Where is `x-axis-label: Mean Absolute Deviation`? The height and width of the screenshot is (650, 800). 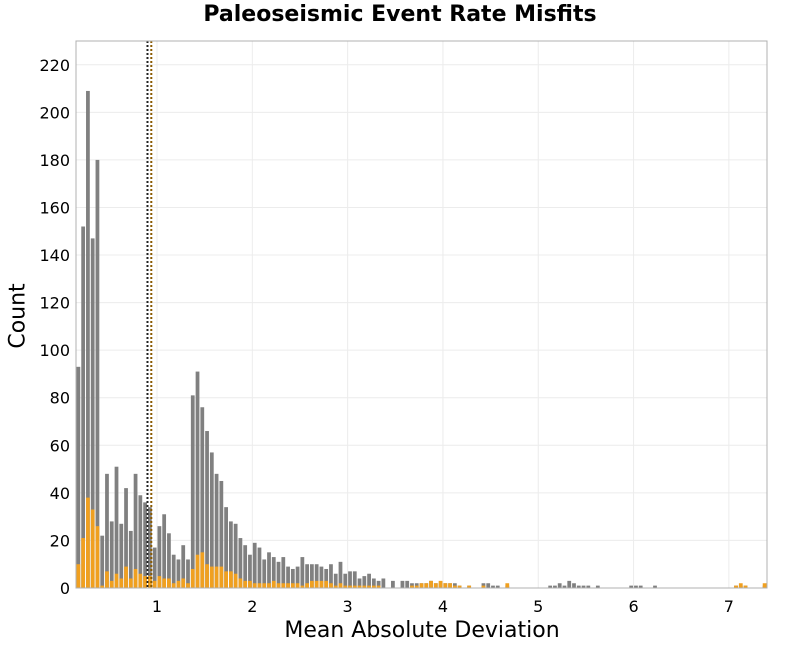
x-axis-label: Mean Absolute Deviation is located at coordinates (422, 630).